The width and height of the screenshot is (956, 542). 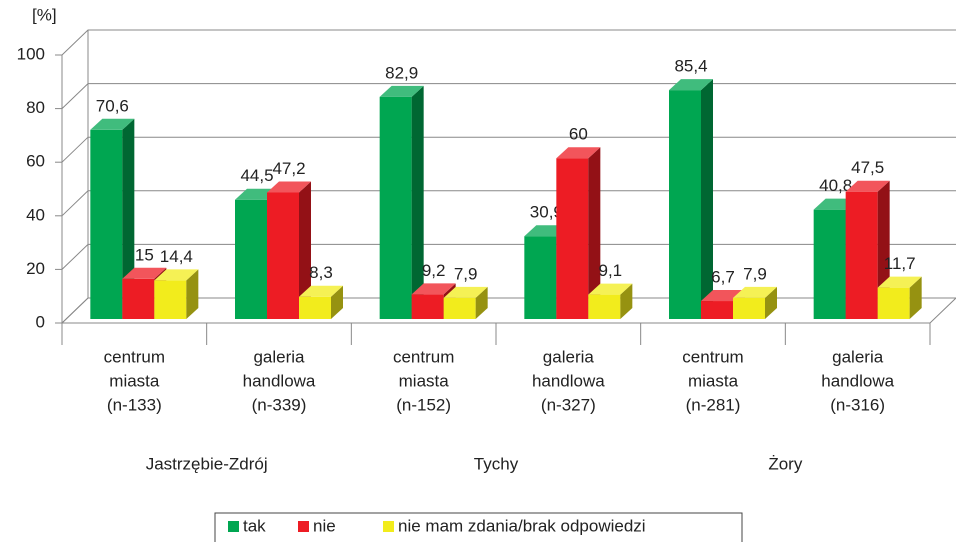 I want to click on value-label: 14,4, so click(x=176, y=256).